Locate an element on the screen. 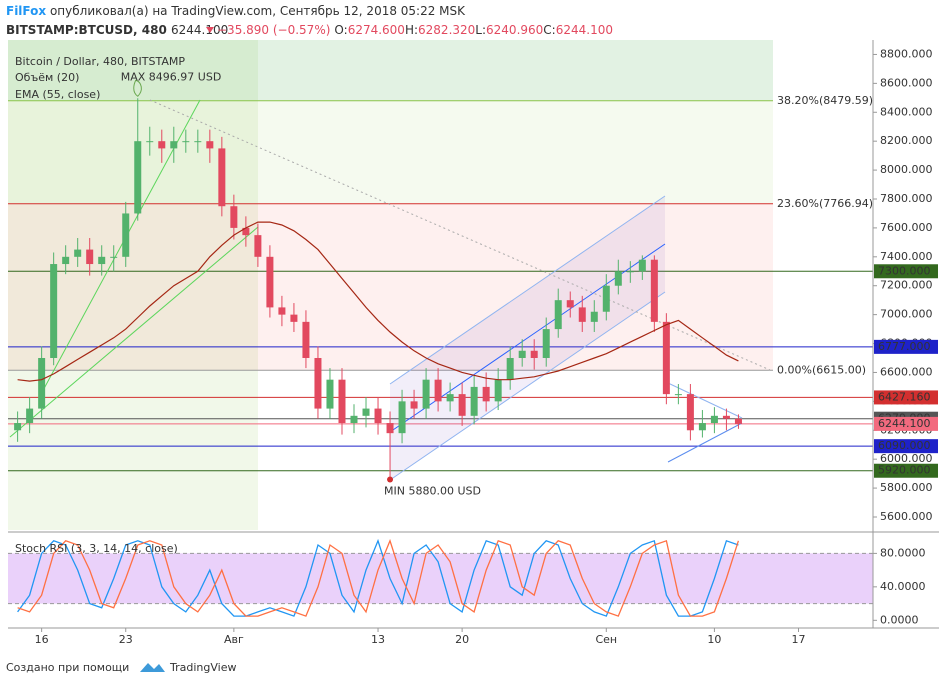  price-box-label: 6427.160 is located at coordinates (904, 396).